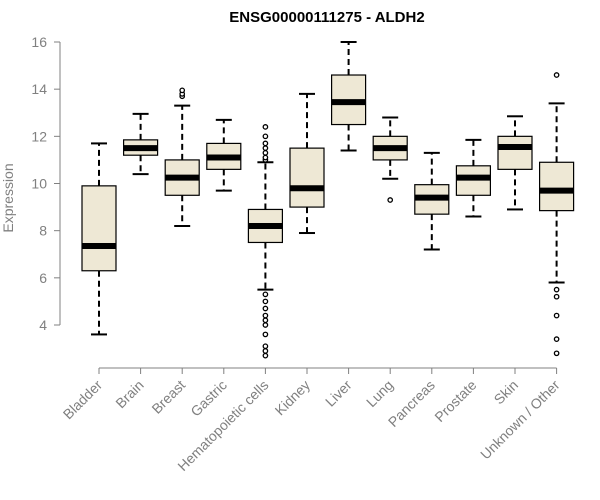  Describe the element at coordinates (326, 17) in the screenshot. I see `chart-title: ENSG00000111275 - ALDH2` at that location.